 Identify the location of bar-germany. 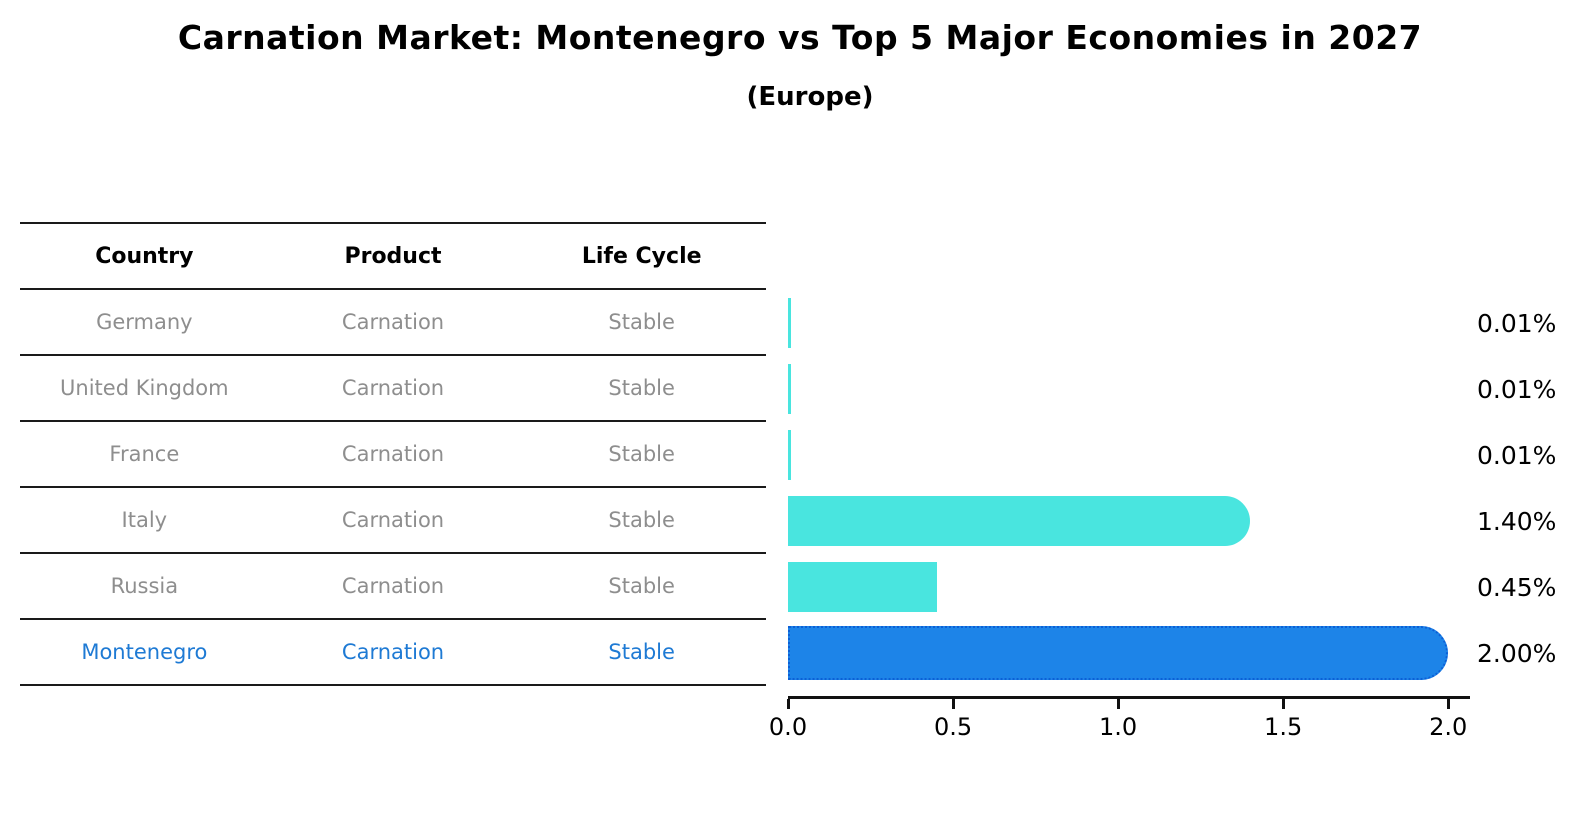
(790, 323).